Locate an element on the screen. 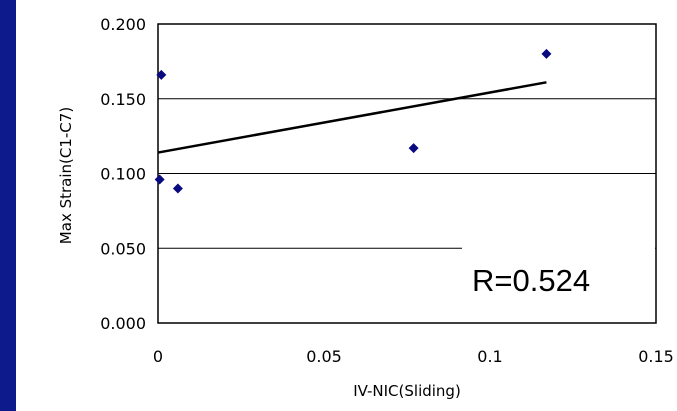 This screenshot has width=677, height=411. y-tick-label: 0.000 is located at coordinates (123, 323).